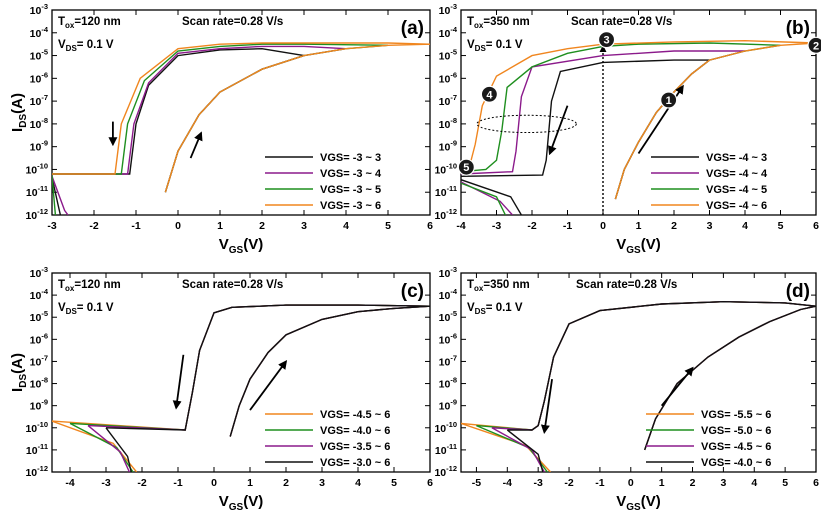 The height and width of the screenshot is (529, 821). I want to click on legend-entry: VGS= -3 ~ 4, so click(323, 174).